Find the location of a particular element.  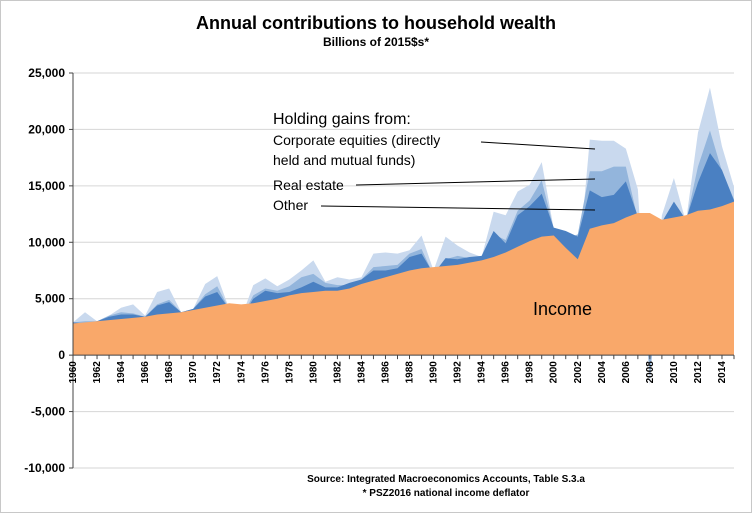

chart-title: Annual contributions to household wealth is located at coordinates (376, 23).